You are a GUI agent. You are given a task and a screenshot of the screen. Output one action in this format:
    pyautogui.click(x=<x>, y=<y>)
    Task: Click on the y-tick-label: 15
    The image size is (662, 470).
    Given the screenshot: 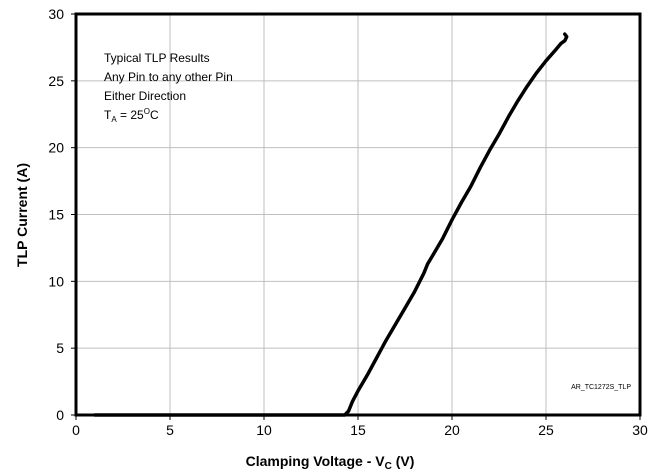 What is the action you would take?
    pyautogui.click(x=56, y=215)
    